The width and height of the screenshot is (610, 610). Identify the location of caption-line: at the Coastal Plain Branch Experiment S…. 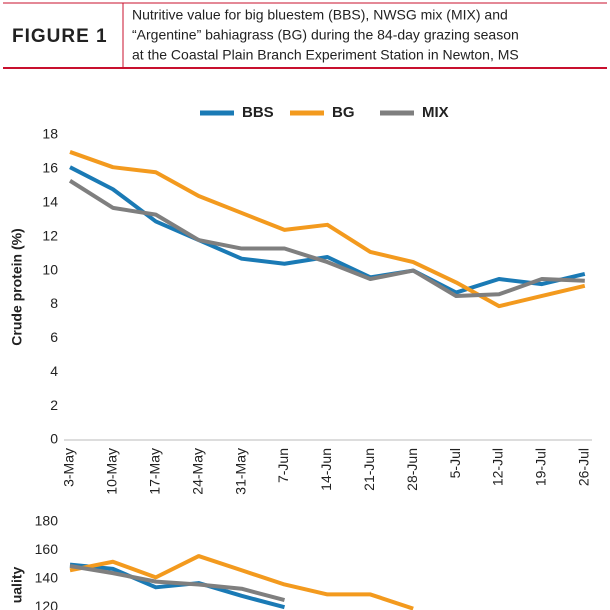
(325, 55).